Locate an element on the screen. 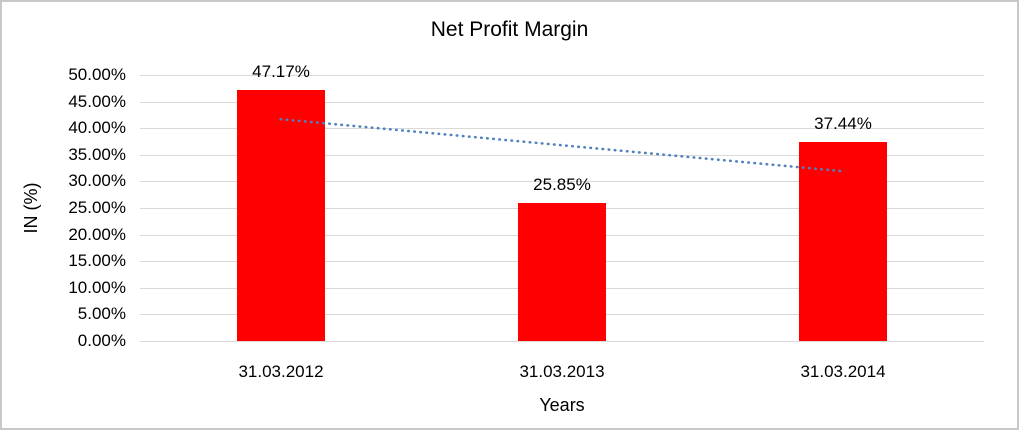 Image resolution: width=1019 pixels, height=430 pixels. bar-value-label: 37.44% is located at coordinates (843, 123).